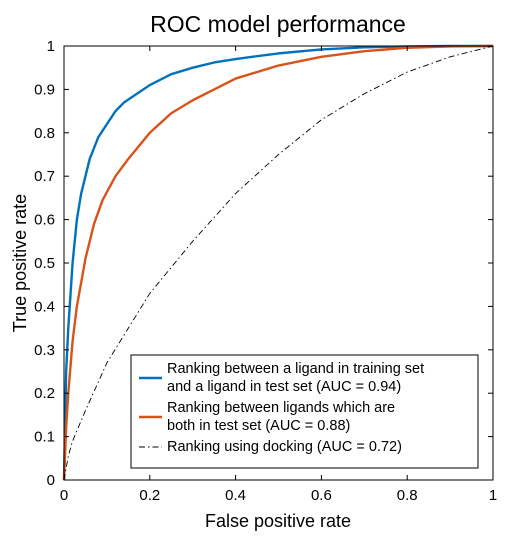  What do you see at coordinates (295, 369) in the screenshot?
I see `legend-label-1: Ranking between a ligand in training set` at bounding box center [295, 369].